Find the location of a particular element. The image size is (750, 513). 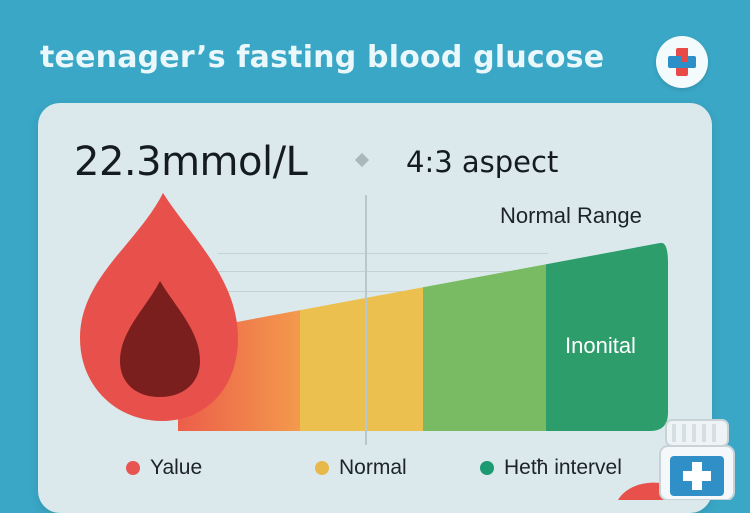

medical-cross-icon is located at coordinates (682, 62).